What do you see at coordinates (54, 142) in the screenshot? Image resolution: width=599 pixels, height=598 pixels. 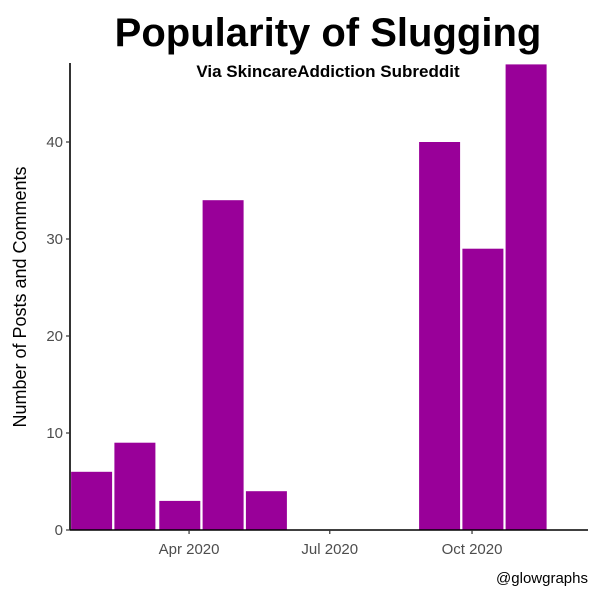 I see `y-tick-label: 40` at bounding box center [54, 142].